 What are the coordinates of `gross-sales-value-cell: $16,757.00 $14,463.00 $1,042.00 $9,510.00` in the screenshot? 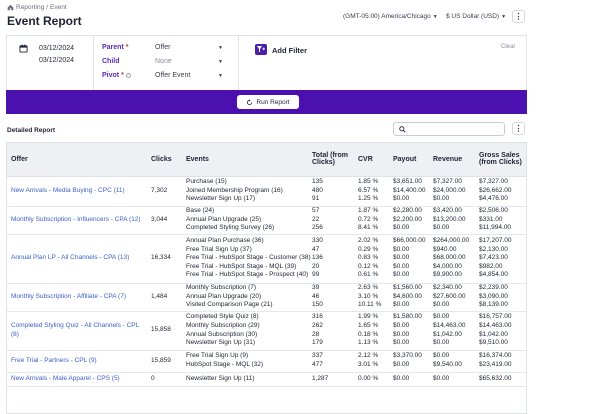 It's located at (500, 331).